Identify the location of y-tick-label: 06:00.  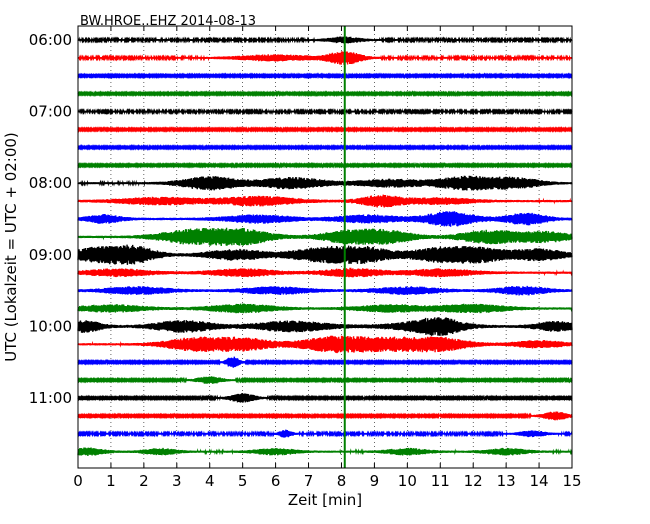
(50, 40).